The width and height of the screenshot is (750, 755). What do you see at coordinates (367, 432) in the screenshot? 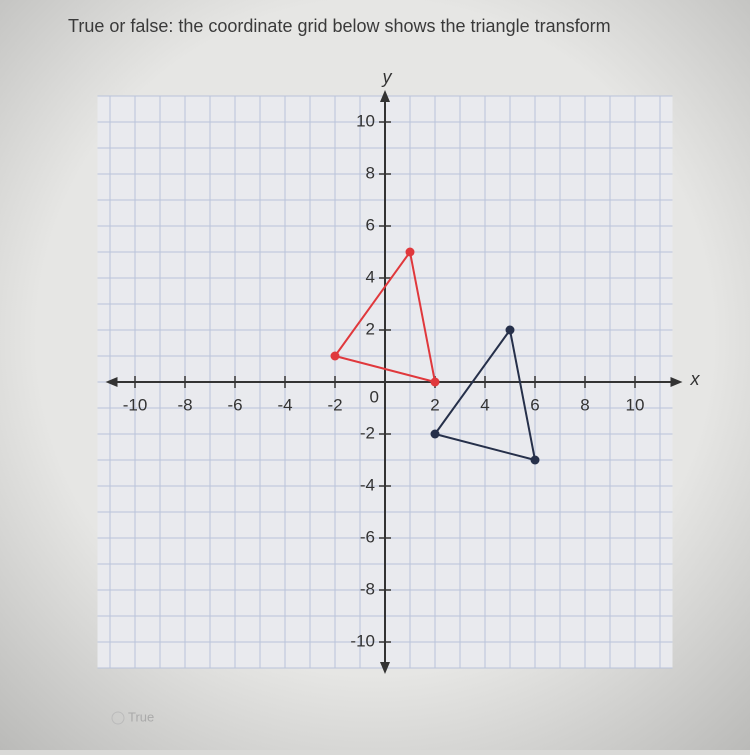
I see `y-tick-label: -2` at bounding box center [367, 432].